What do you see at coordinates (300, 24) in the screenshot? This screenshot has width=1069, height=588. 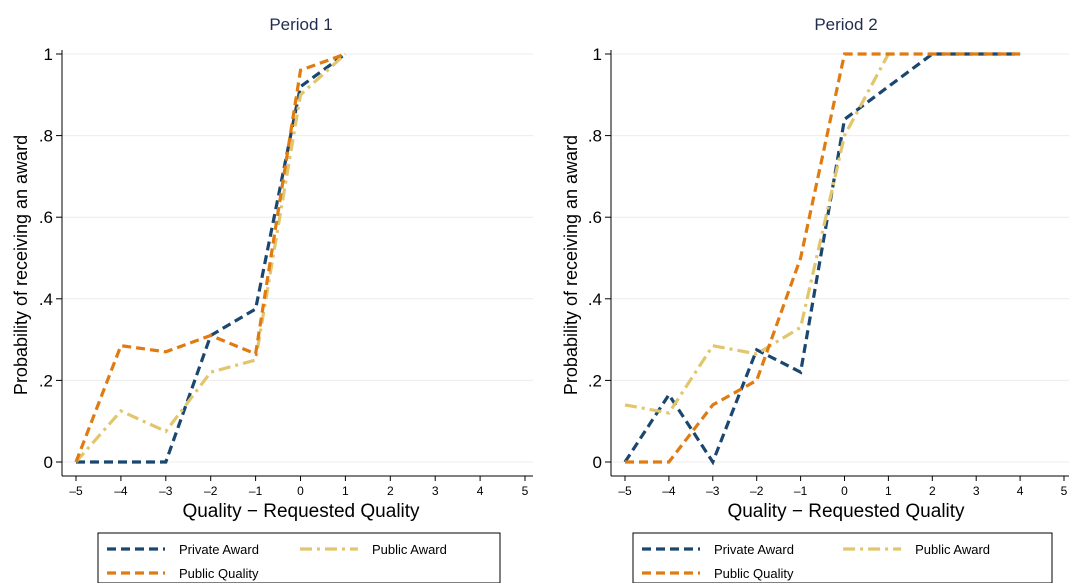 I see `panel-title: Period 1` at bounding box center [300, 24].